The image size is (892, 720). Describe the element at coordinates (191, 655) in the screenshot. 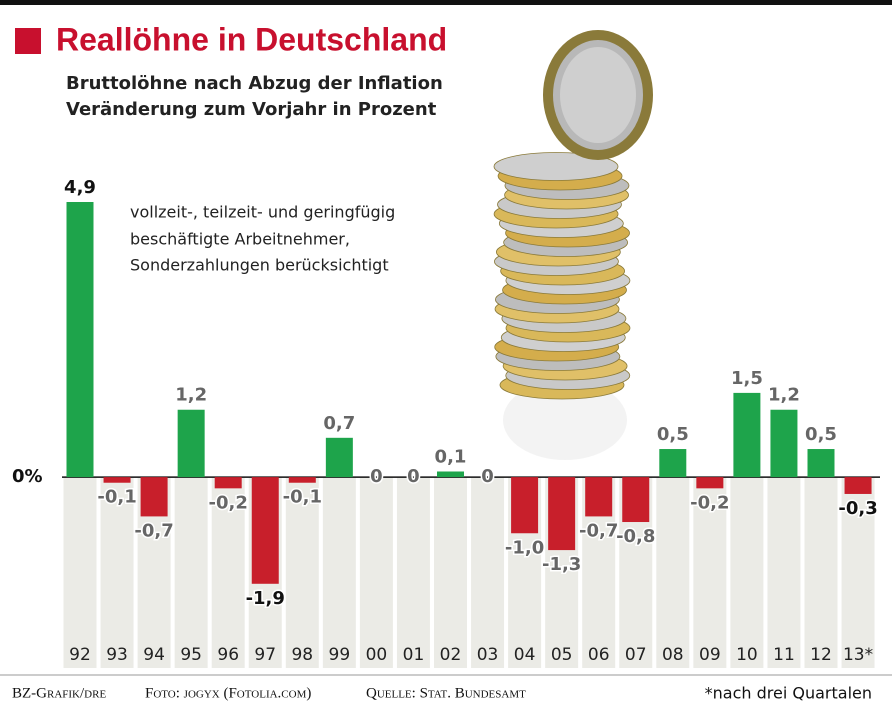

I see `x-tick-label: 95` at that location.